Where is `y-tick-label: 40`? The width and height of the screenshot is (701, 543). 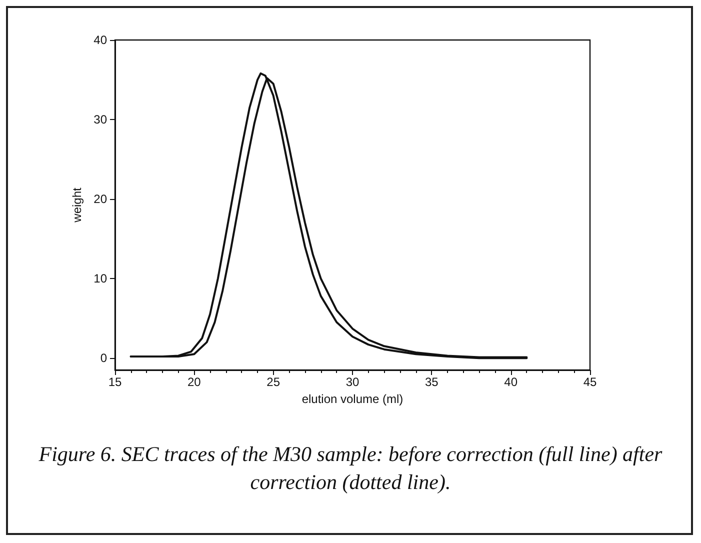
y-tick-label: 40 is located at coordinates (101, 40).